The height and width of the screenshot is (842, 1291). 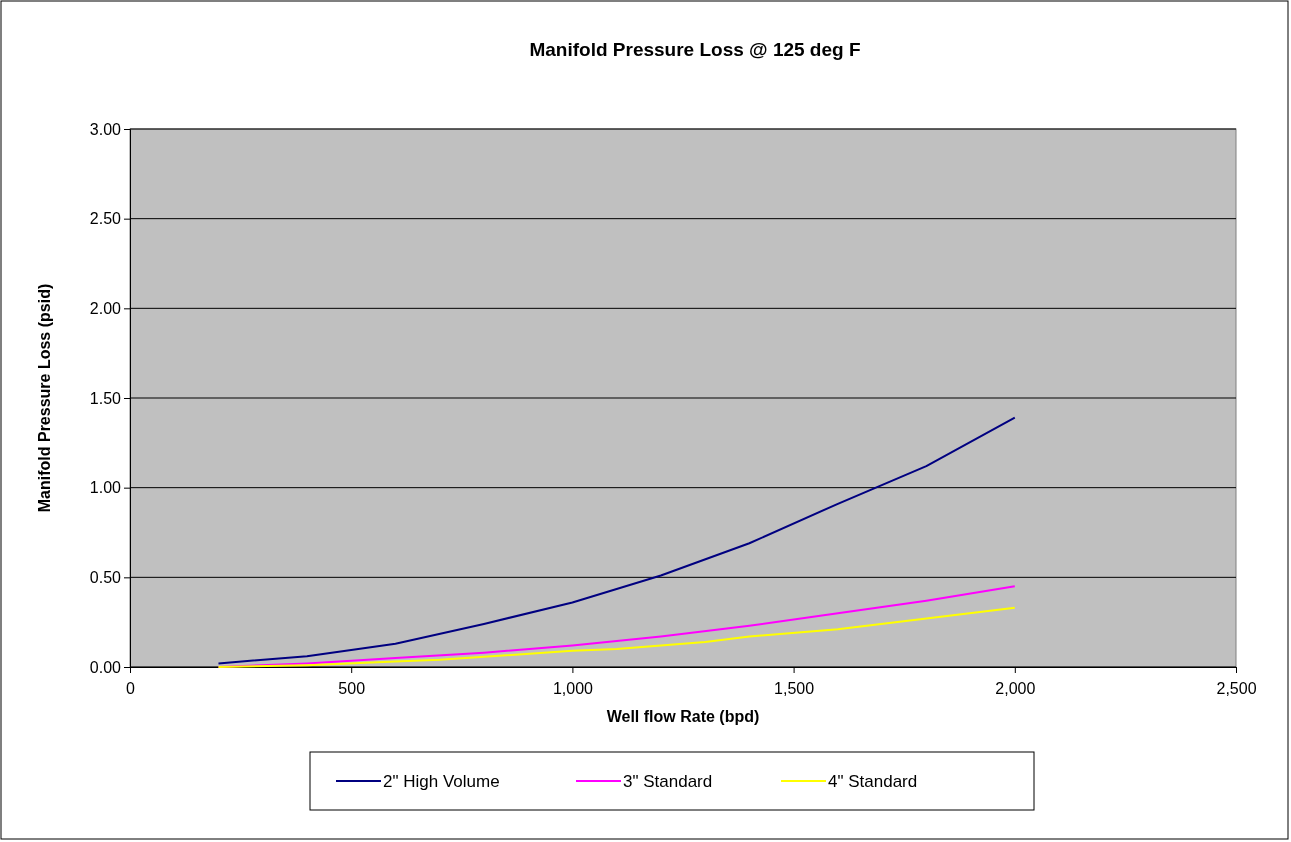 What do you see at coordinates (1015, 688) in the screenshot?
I see `x-tick-label: 2,000` at bounding box center [1015, 688].